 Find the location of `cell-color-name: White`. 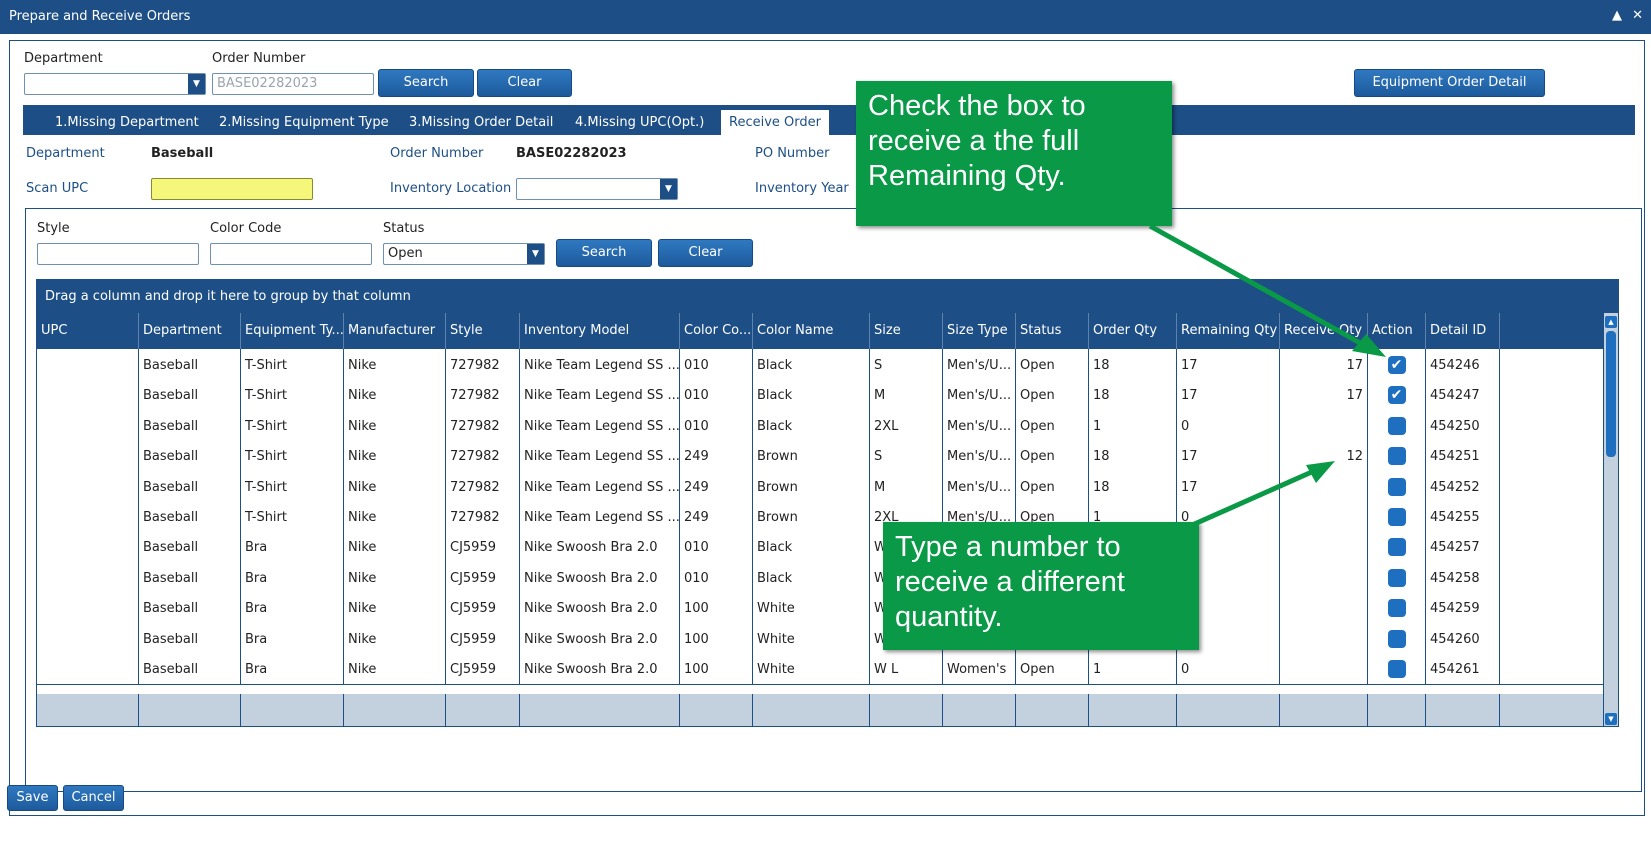

cell-color-name: White is located at coordinates (811, 608).